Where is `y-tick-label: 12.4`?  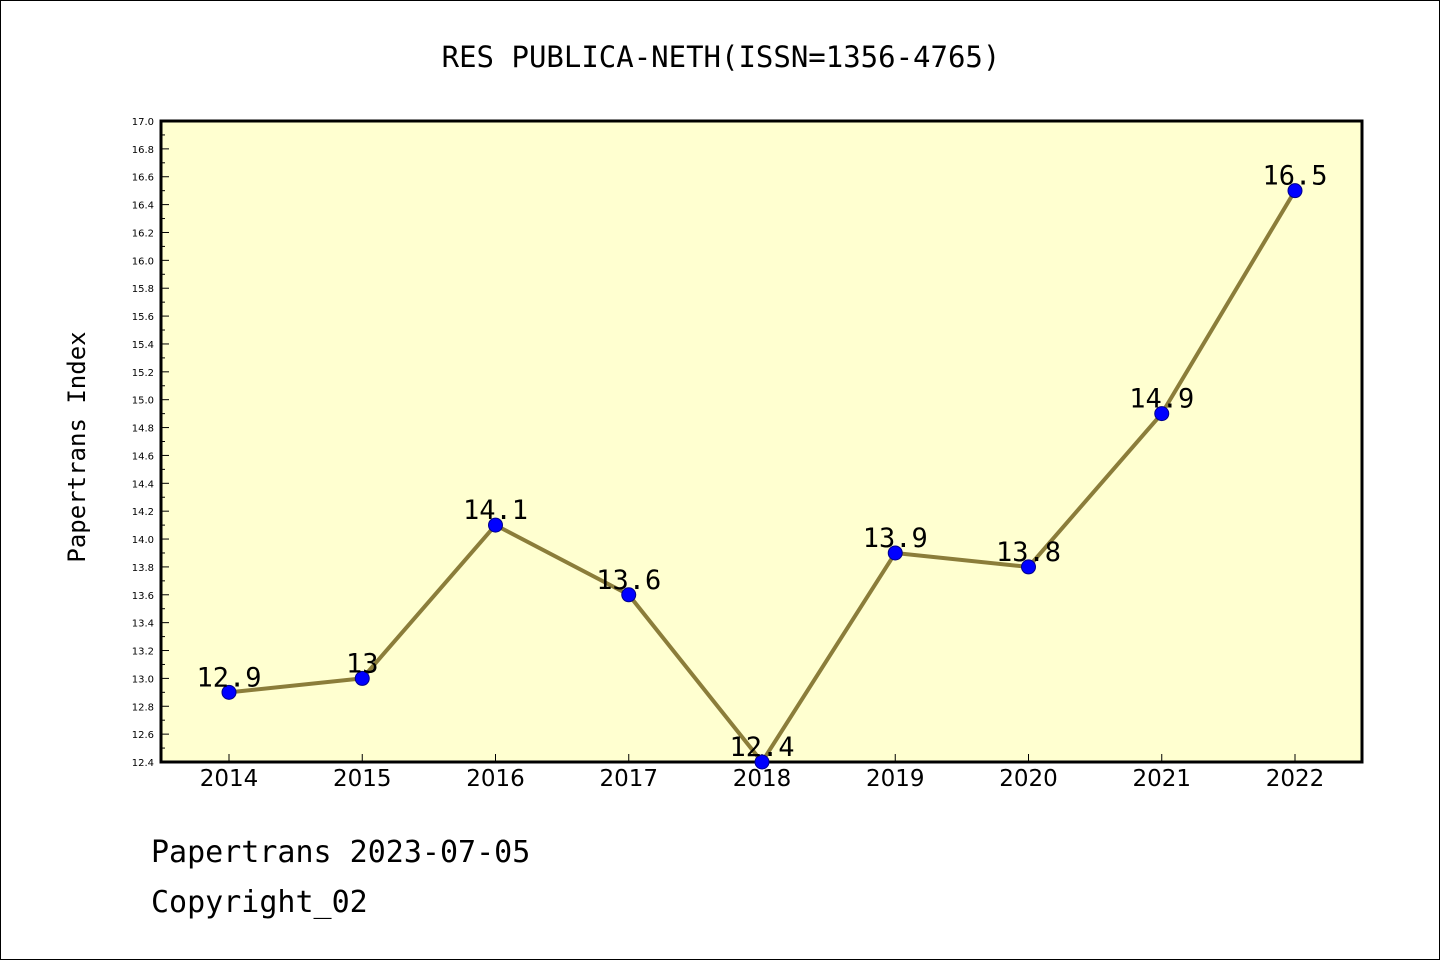 y-tick-label: 12.4 is located at coordinates (143, 763).